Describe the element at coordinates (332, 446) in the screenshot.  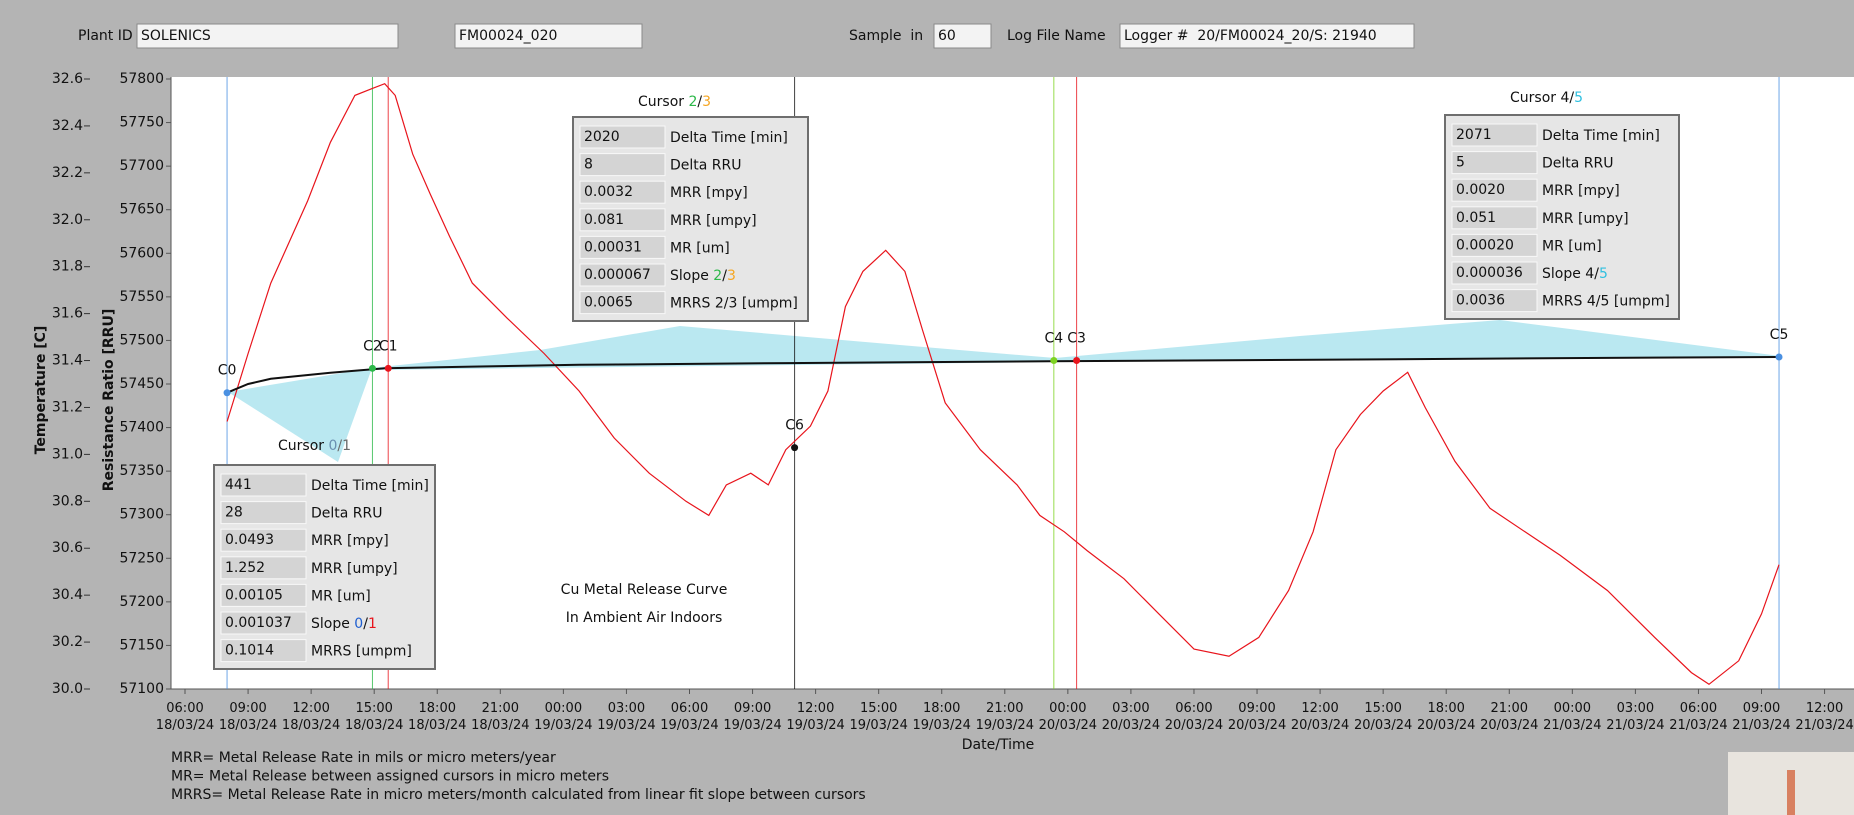
I see `title-part: 0` at that location.